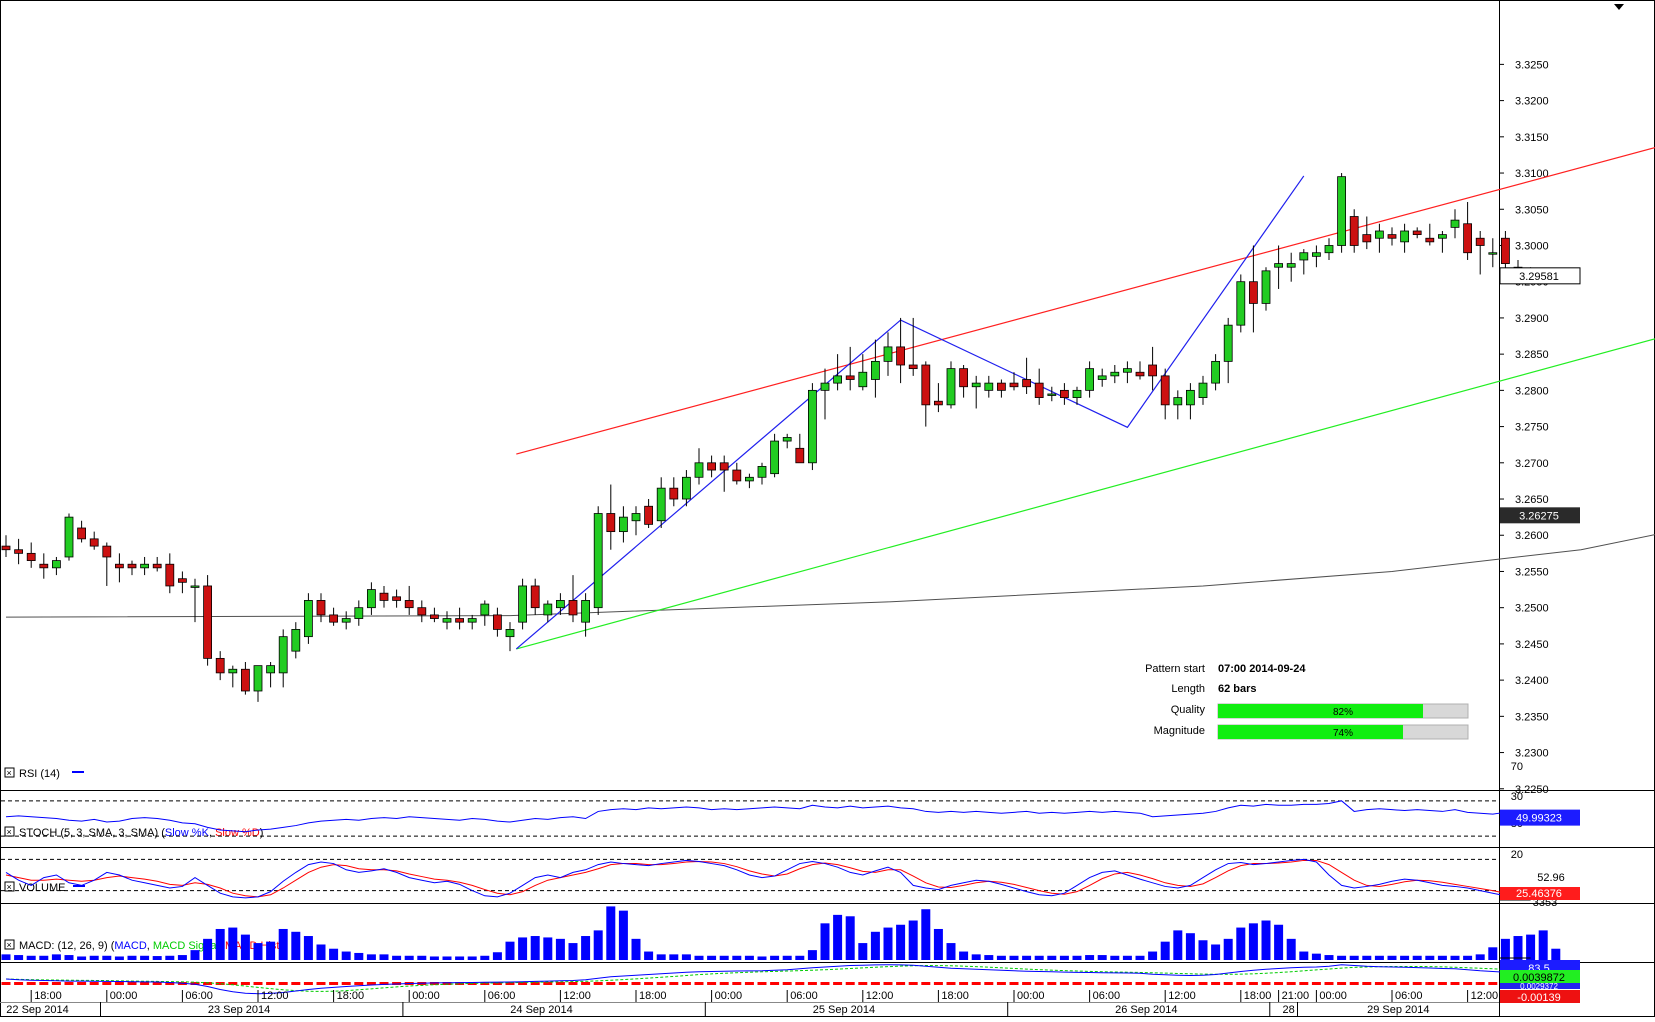  What do you see at coordinates (1188, 689) in the screenshot?
I see `pattern-length-label: Length` at bounding box center [1188, 689].